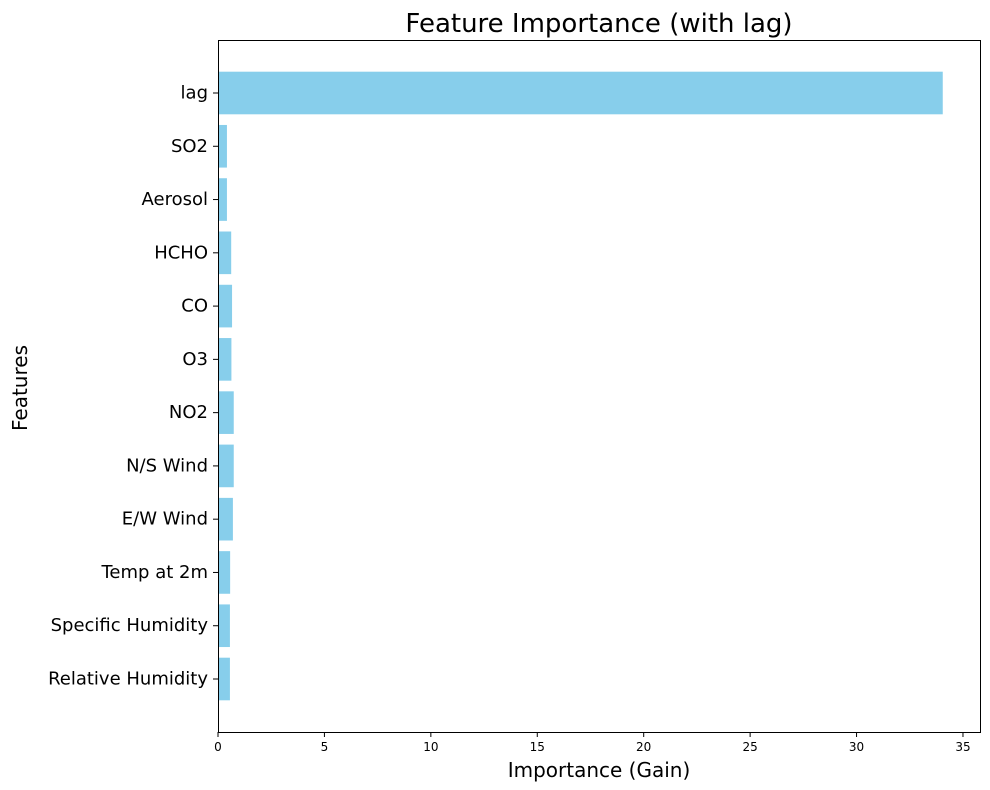 The image size is (990, 790). Describe the element at coordinates (224, 572) in the screenshot. I see `bar-temp-at-2m` at that location.